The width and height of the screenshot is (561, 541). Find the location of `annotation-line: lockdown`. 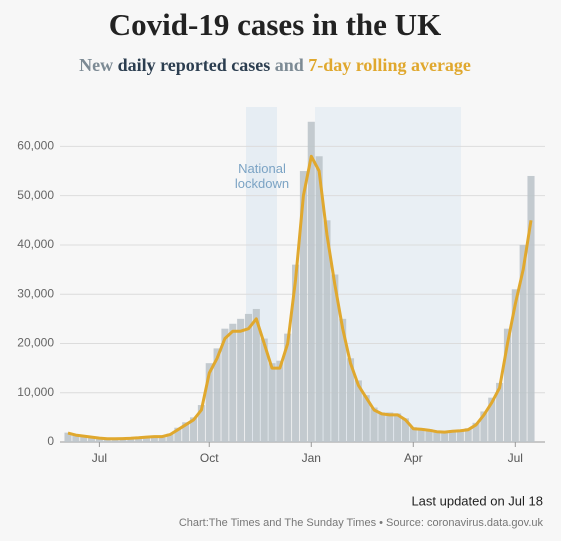

annotation-line: lockdown is located at coordinates (262, 183).